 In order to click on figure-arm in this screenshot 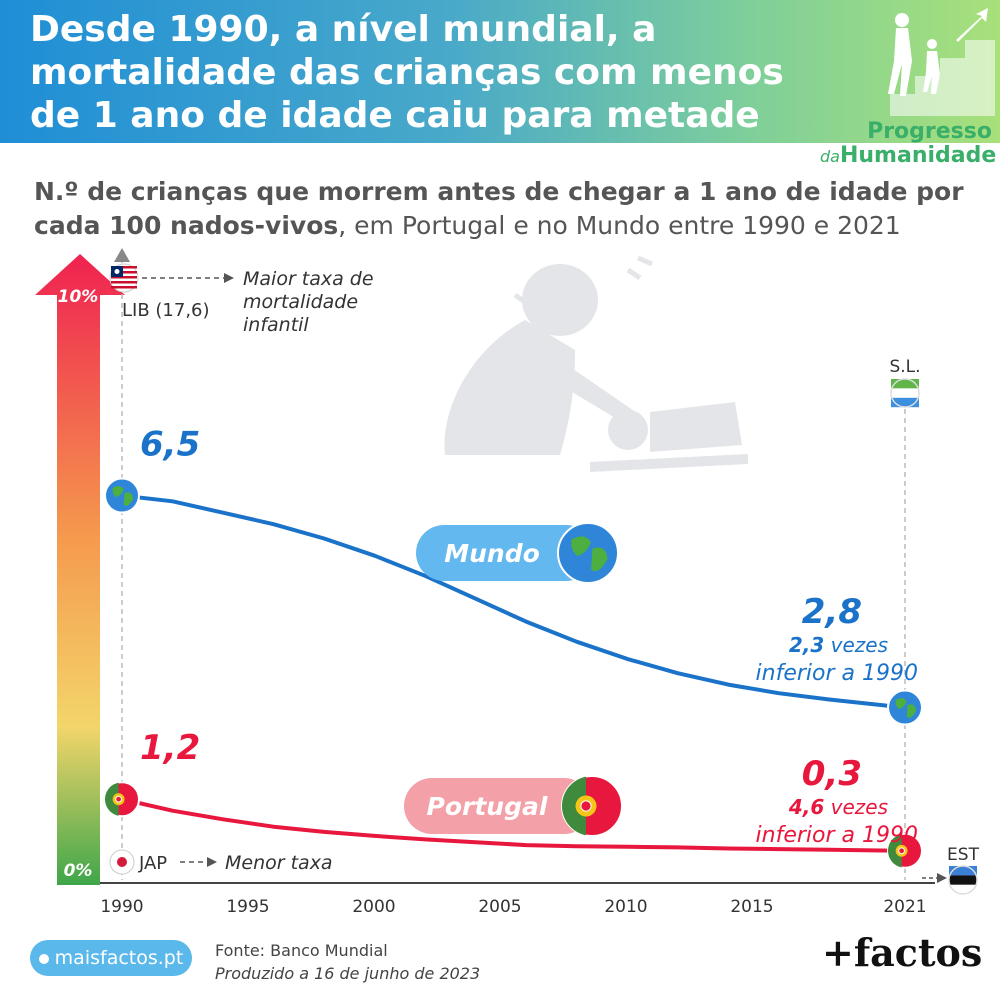, I will do `click(596, 394)`.